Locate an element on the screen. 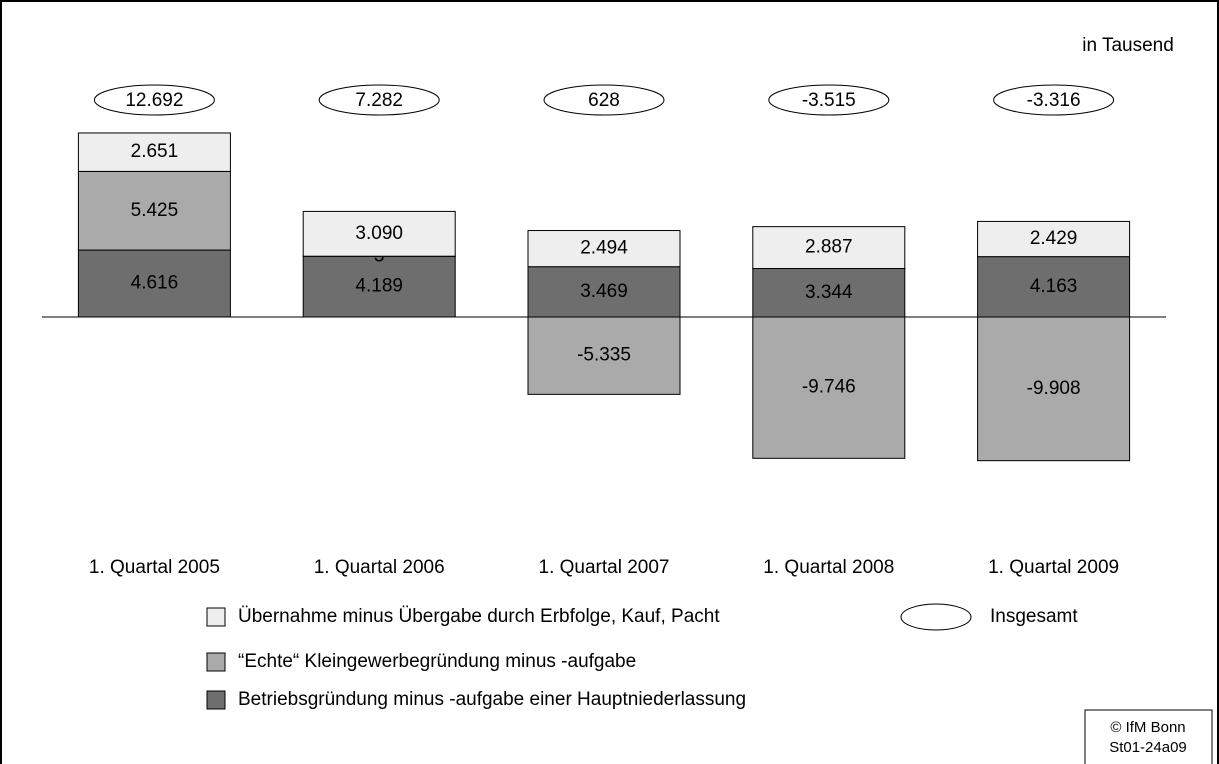 The height and width of the screenshot is (764, 1219). x-tick-label: 1. Quartal 2009 is located at coordinates (1053, 567).